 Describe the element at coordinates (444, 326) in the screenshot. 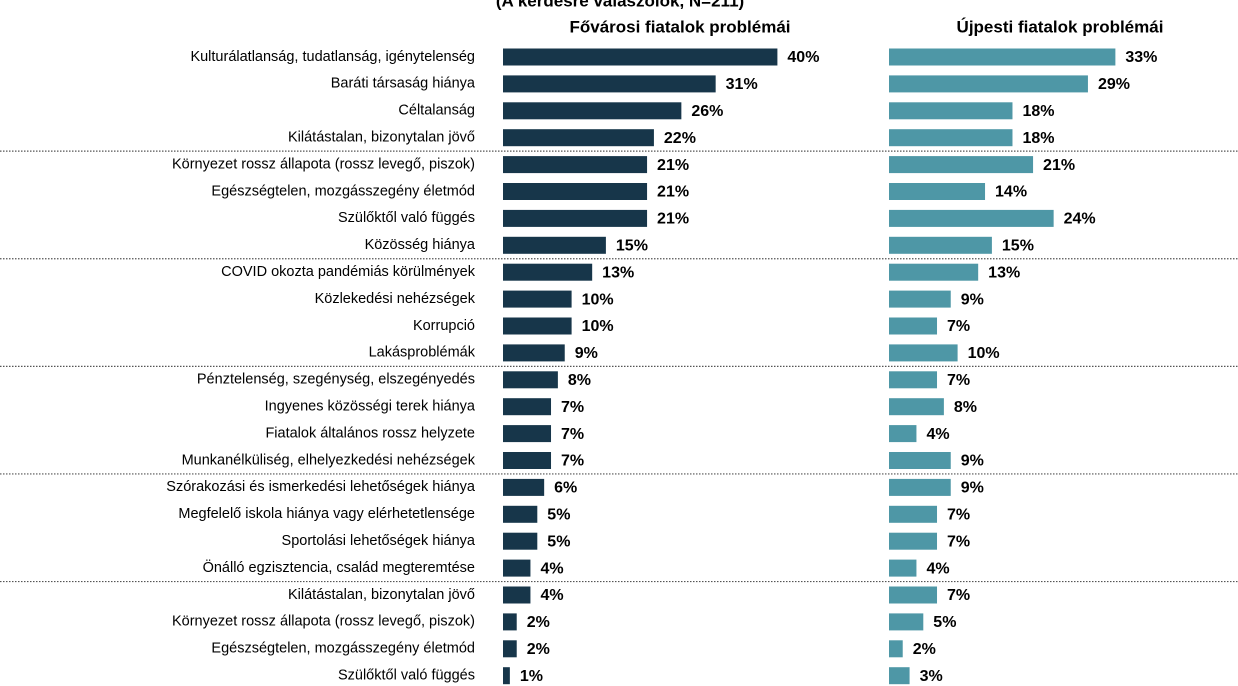

I see `category-label: Korrupció` at that location.